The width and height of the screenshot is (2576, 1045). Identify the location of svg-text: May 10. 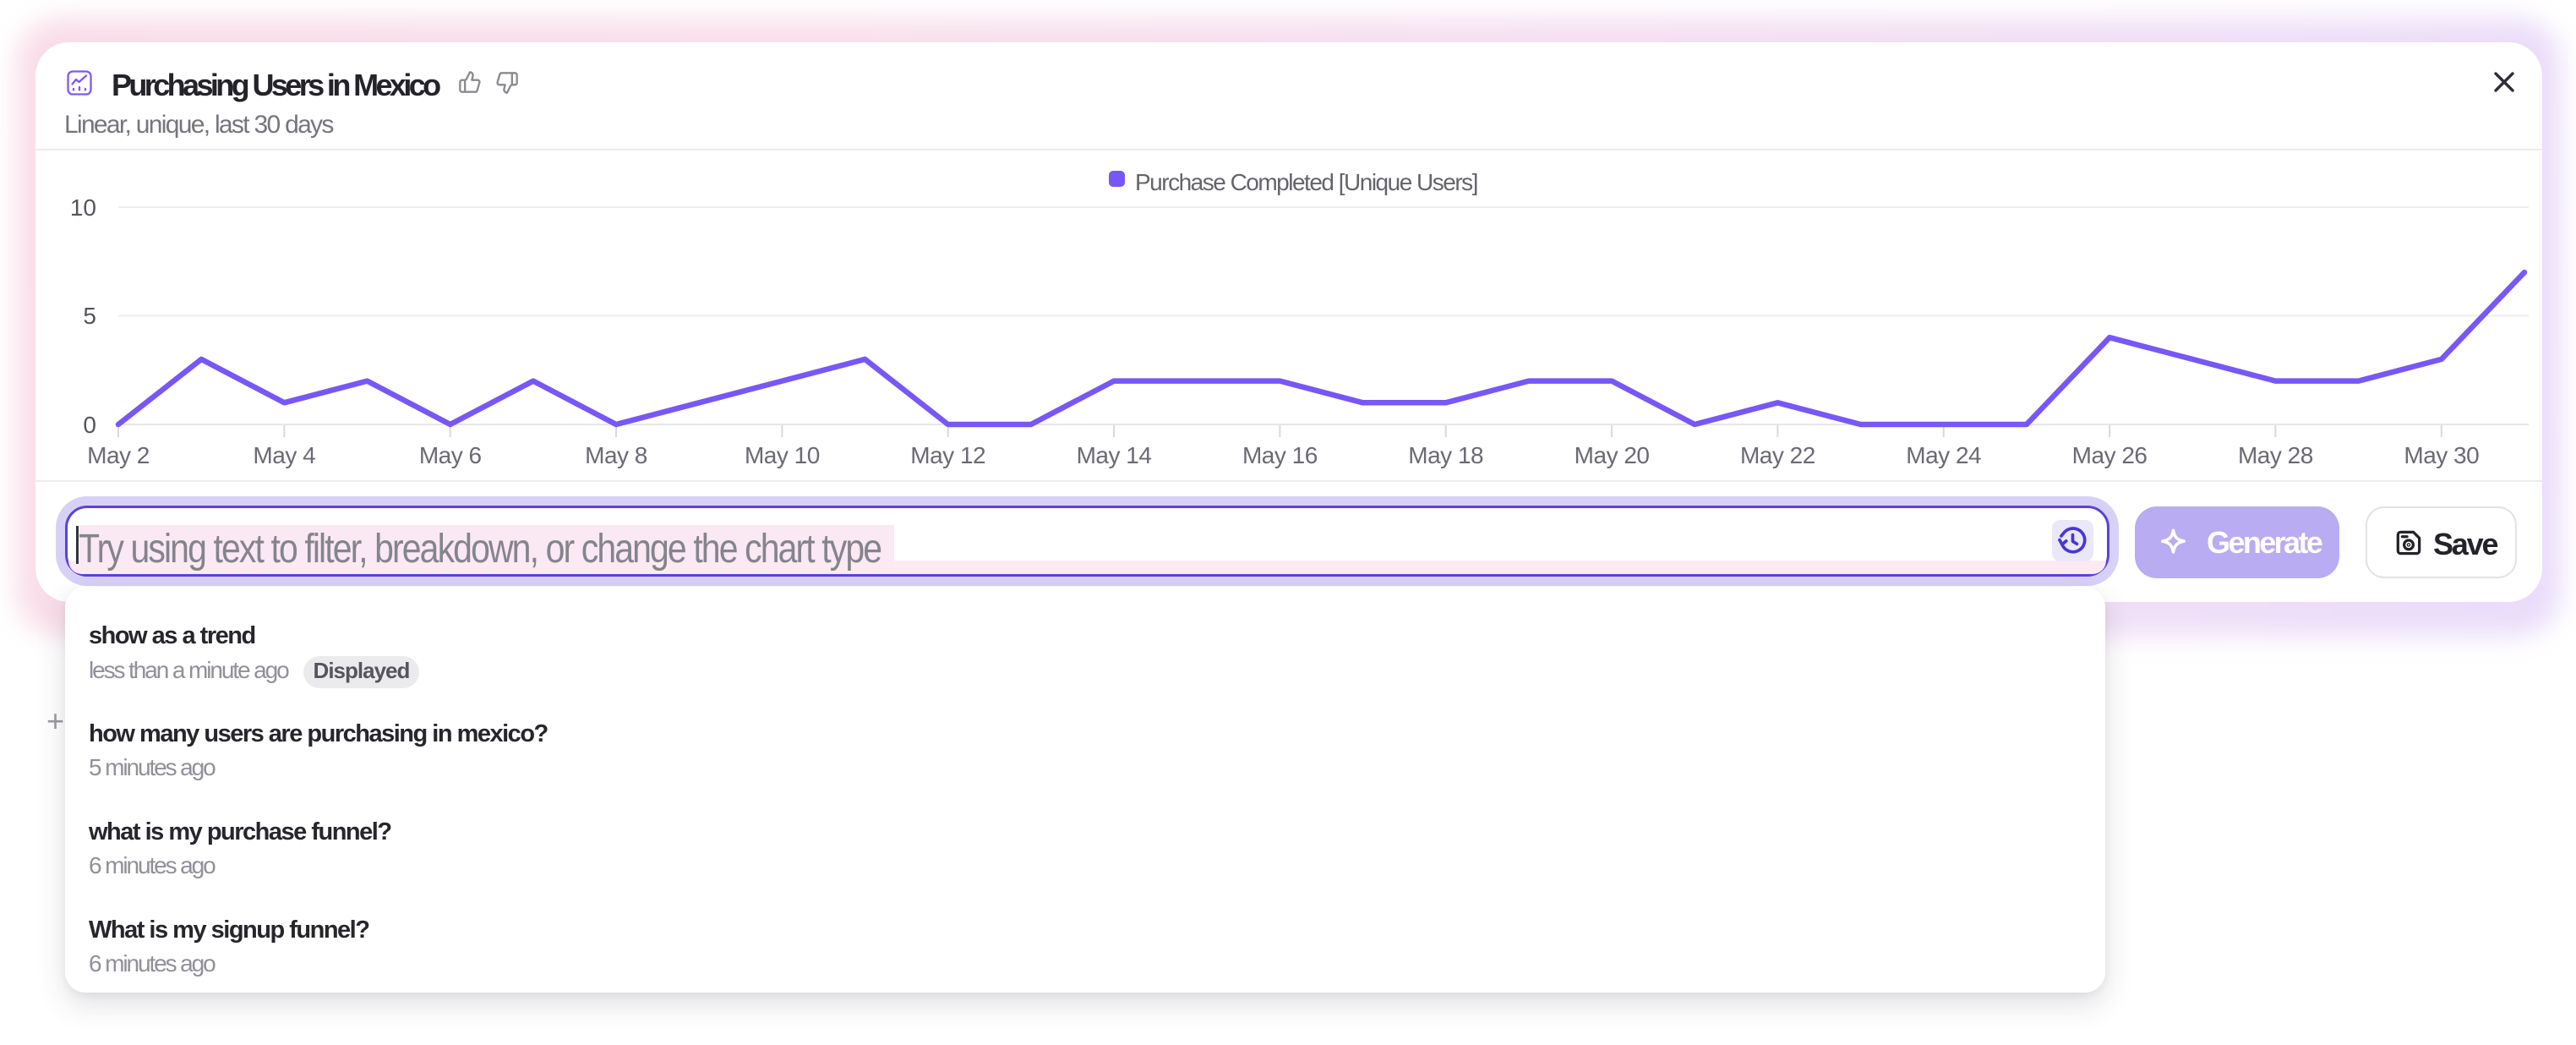
(782, 455).